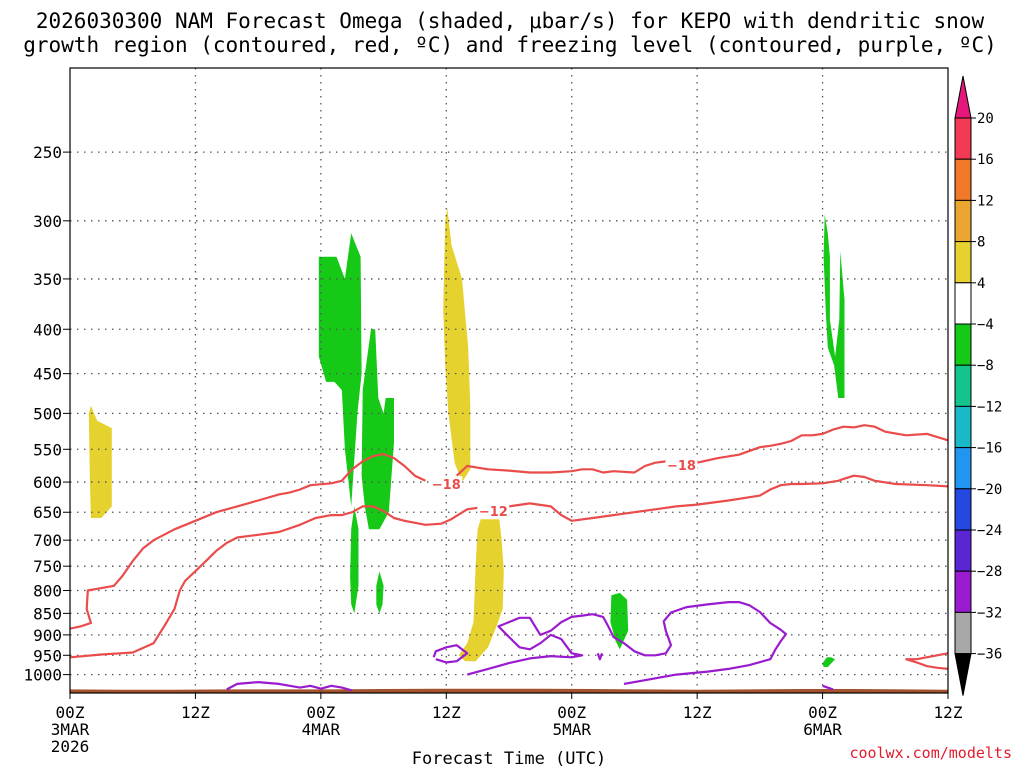 This screenshot has height=768, width=1024. Describe the element at coordinates (47, 566) in the screenshot. I see `y-tick-label: 750` at that location.